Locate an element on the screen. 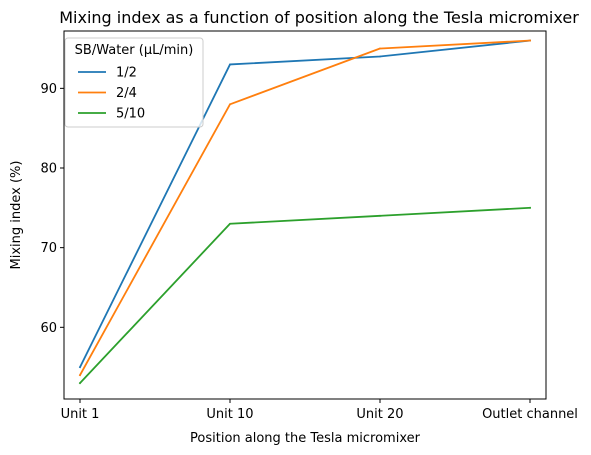 This screenshot has height=455, width=591. y-tick-label: 90 is located at coordinates (48, 89).